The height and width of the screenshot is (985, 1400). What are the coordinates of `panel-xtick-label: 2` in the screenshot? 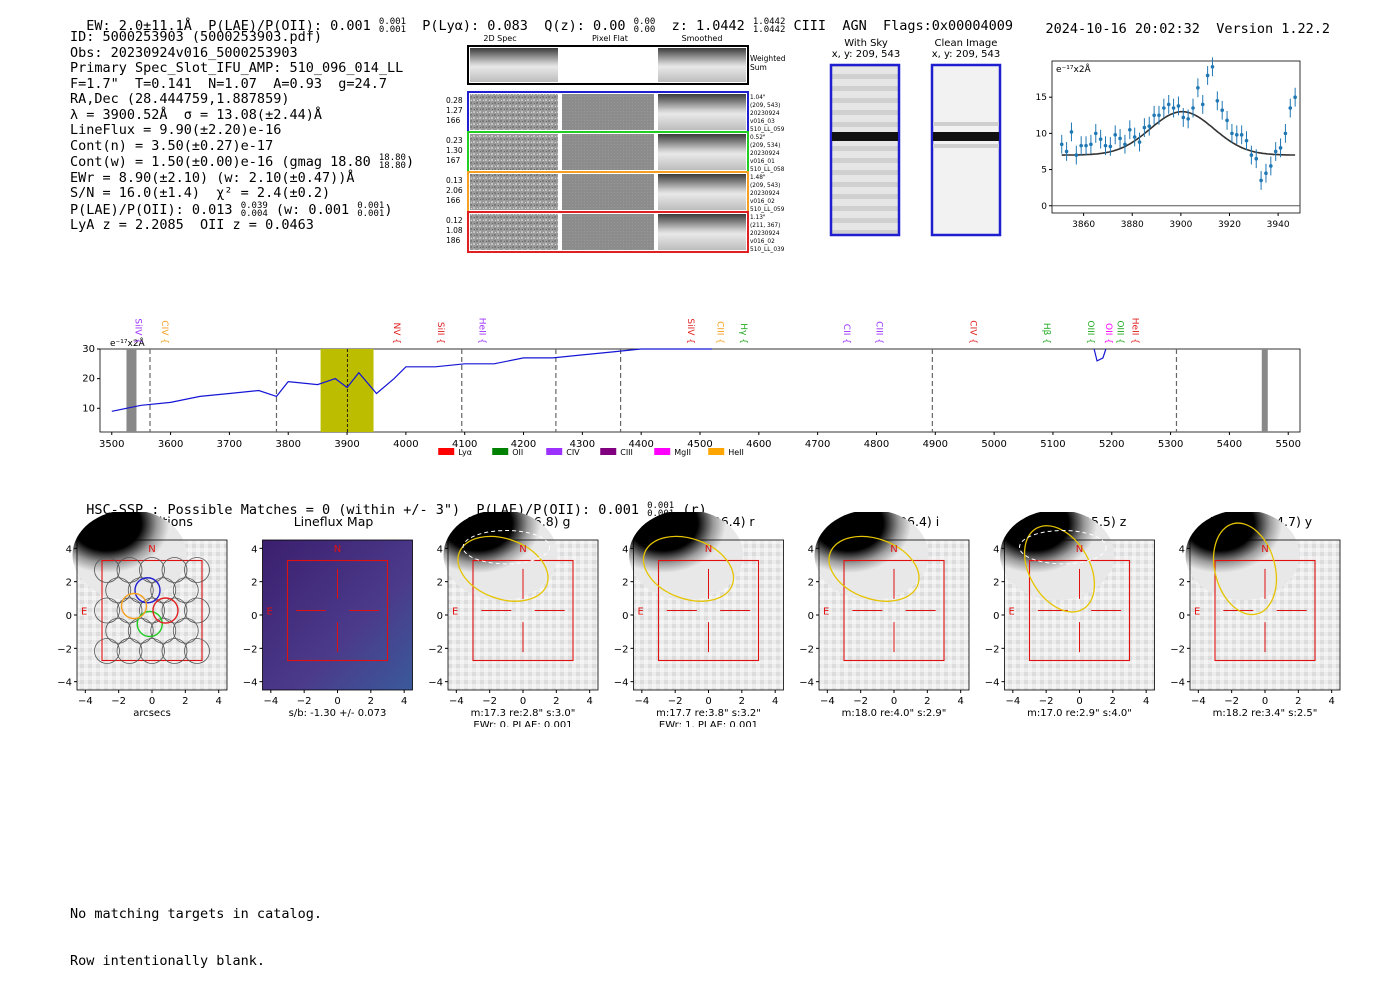 It's located at (742, 701).